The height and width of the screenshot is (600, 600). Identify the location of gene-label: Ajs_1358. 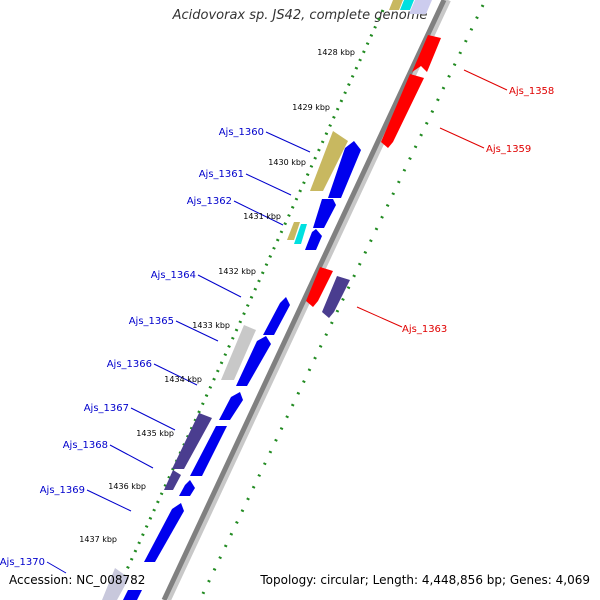
(531, 91).